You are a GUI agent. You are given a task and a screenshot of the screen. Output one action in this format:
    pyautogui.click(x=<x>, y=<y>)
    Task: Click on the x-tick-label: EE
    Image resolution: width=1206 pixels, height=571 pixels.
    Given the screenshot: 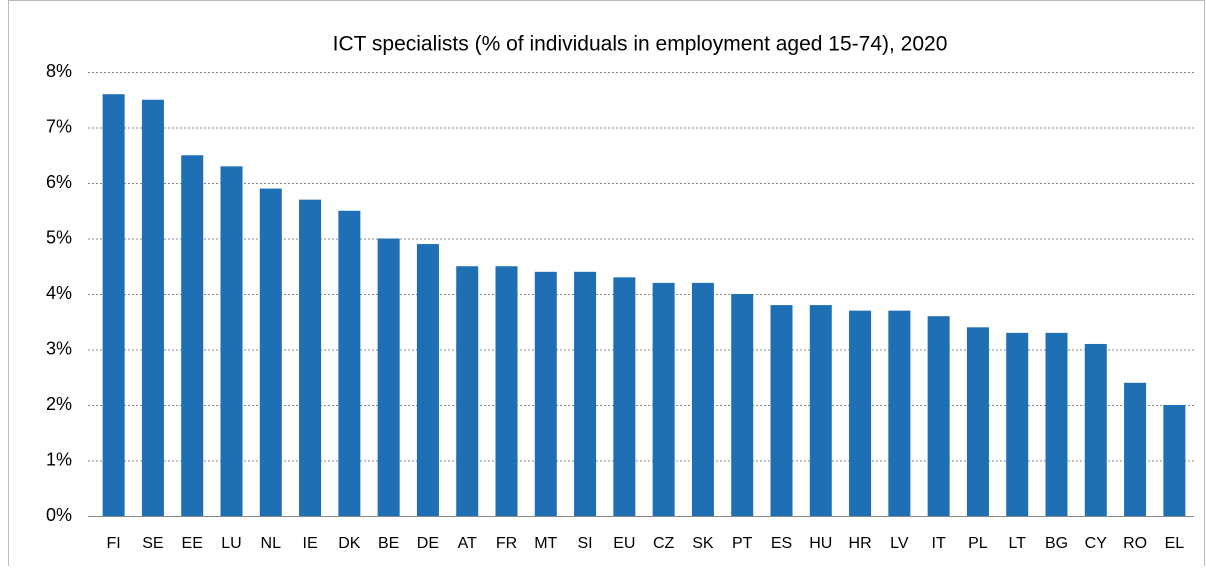 What is the action you would take?
    pyautogui.click(x=192, y=543)
    